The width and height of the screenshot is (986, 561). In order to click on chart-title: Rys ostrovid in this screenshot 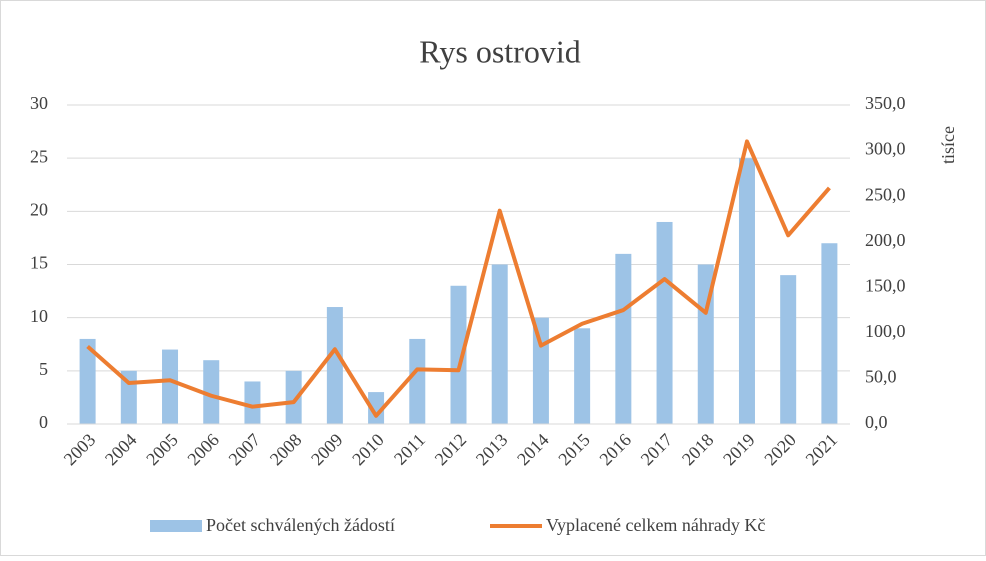, I will do `click(499, 51)`.